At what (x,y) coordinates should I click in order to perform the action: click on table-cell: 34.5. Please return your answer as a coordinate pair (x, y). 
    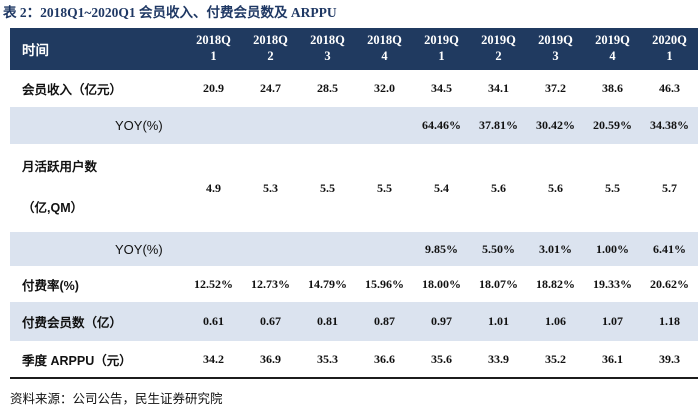
    Looking at the image, I should click on (441, 88).